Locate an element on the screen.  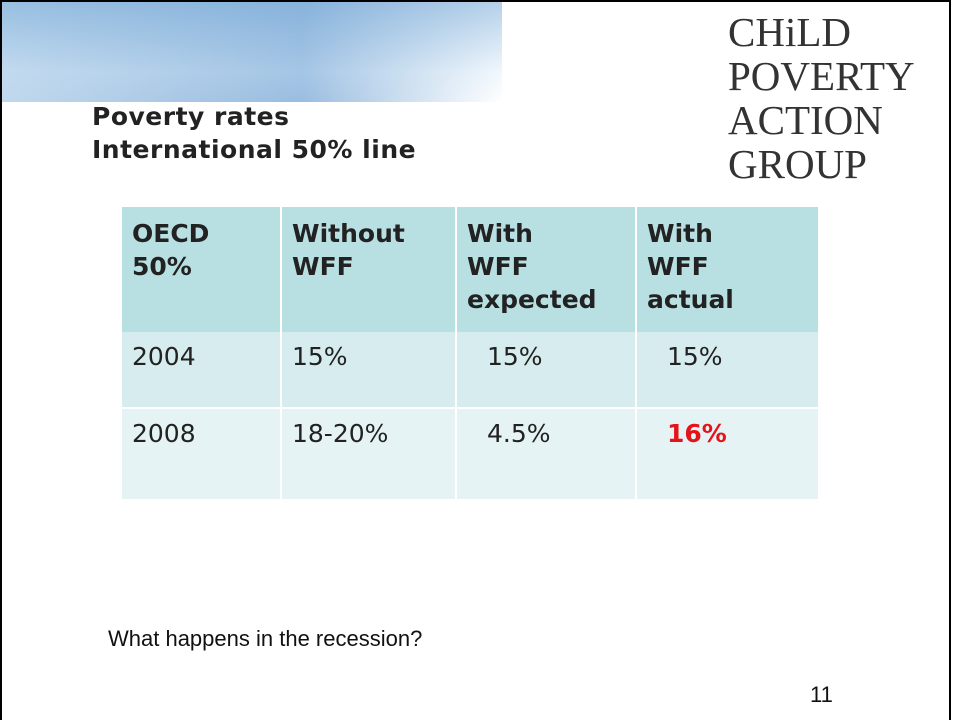
question: What happens in the recession? is located at coordinates (265, 638).